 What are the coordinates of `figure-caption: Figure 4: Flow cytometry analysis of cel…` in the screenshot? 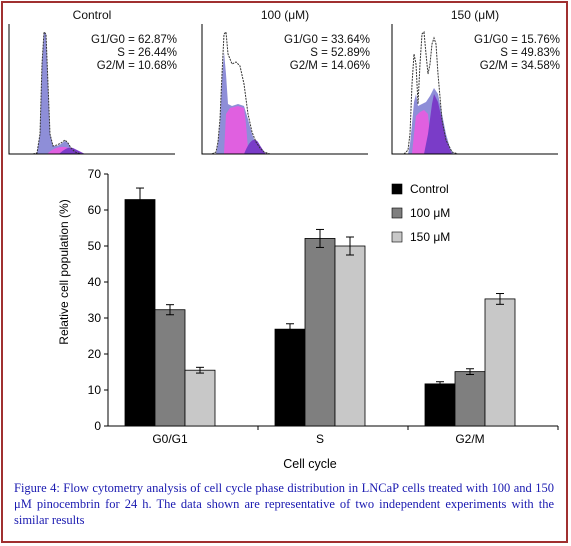 It's located at (284, 504).